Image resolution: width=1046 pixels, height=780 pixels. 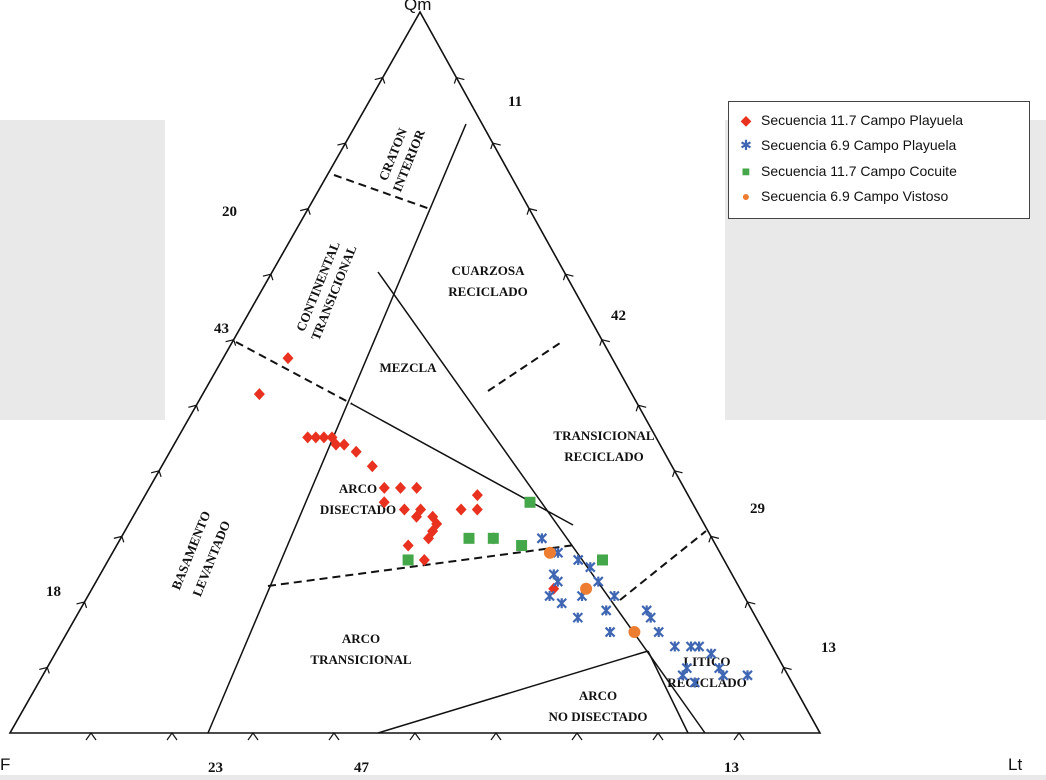 I want to click on field-label-arco-transicional: ARCO TRANSICIONAL, so click(x=360, y=649).